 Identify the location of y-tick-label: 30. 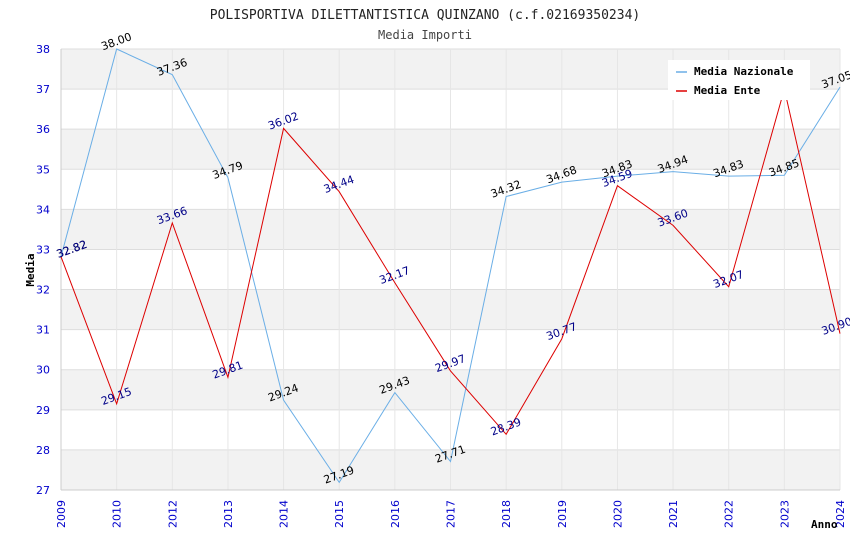
(43, 370).